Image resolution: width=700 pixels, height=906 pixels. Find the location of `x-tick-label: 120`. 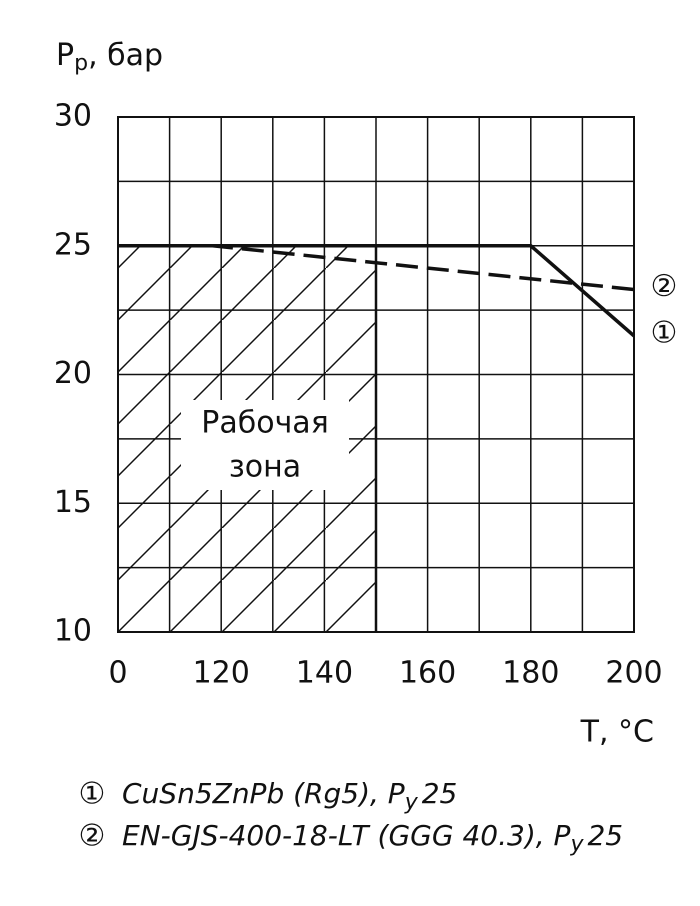

x-tick-label: 120 is located at coordinates (221, 673).